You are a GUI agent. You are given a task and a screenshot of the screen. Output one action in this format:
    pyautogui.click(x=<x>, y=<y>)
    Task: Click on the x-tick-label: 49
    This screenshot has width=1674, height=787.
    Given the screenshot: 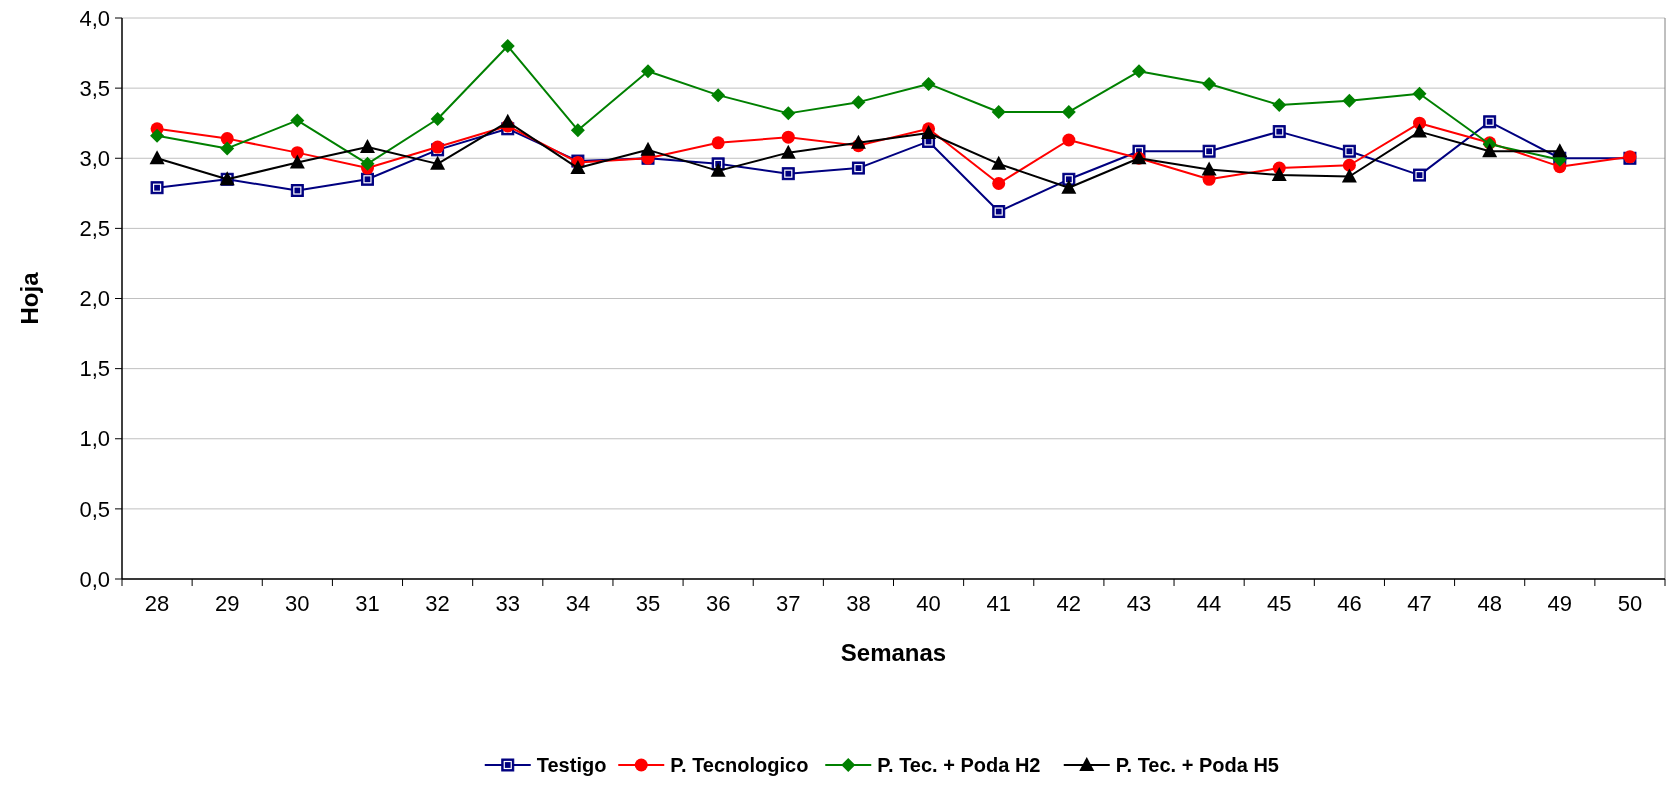 What is the action you would take?
    pyautogui.click(x=1560, y=603)
    